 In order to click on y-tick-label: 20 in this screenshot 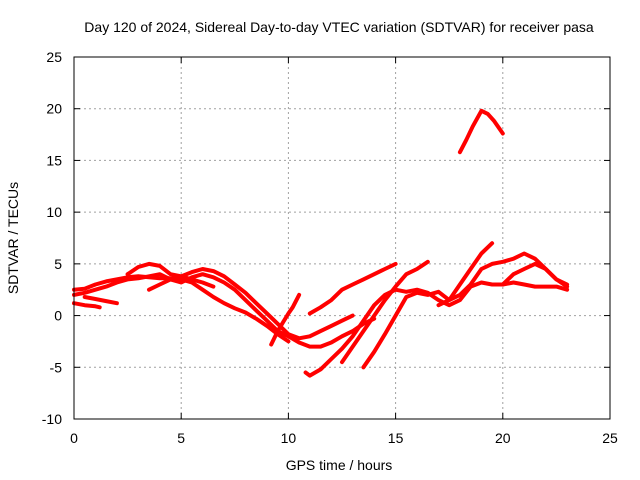, I will do `click(54, 109)`.